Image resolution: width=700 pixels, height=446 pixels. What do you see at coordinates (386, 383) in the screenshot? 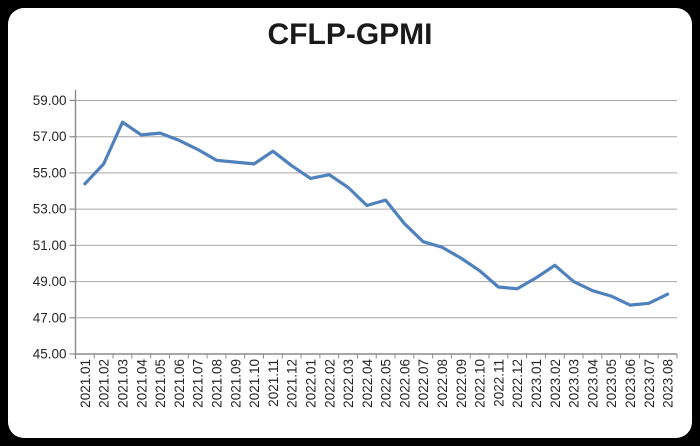
I see `x-tick-label: 2022.05` at bounding box center [386, 383].